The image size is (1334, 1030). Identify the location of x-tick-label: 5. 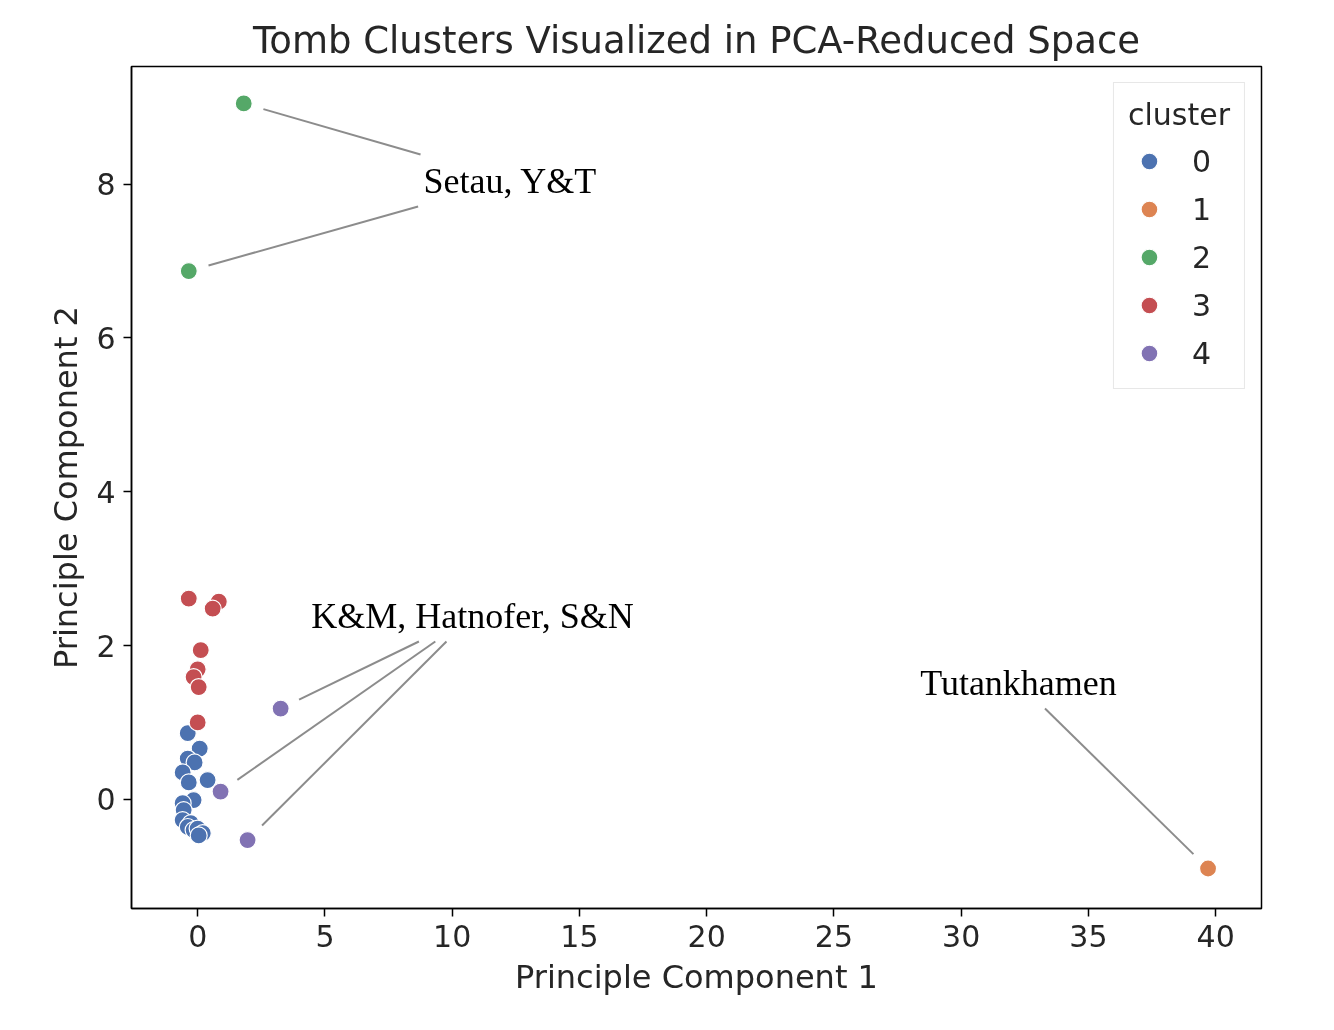
(325, 936).